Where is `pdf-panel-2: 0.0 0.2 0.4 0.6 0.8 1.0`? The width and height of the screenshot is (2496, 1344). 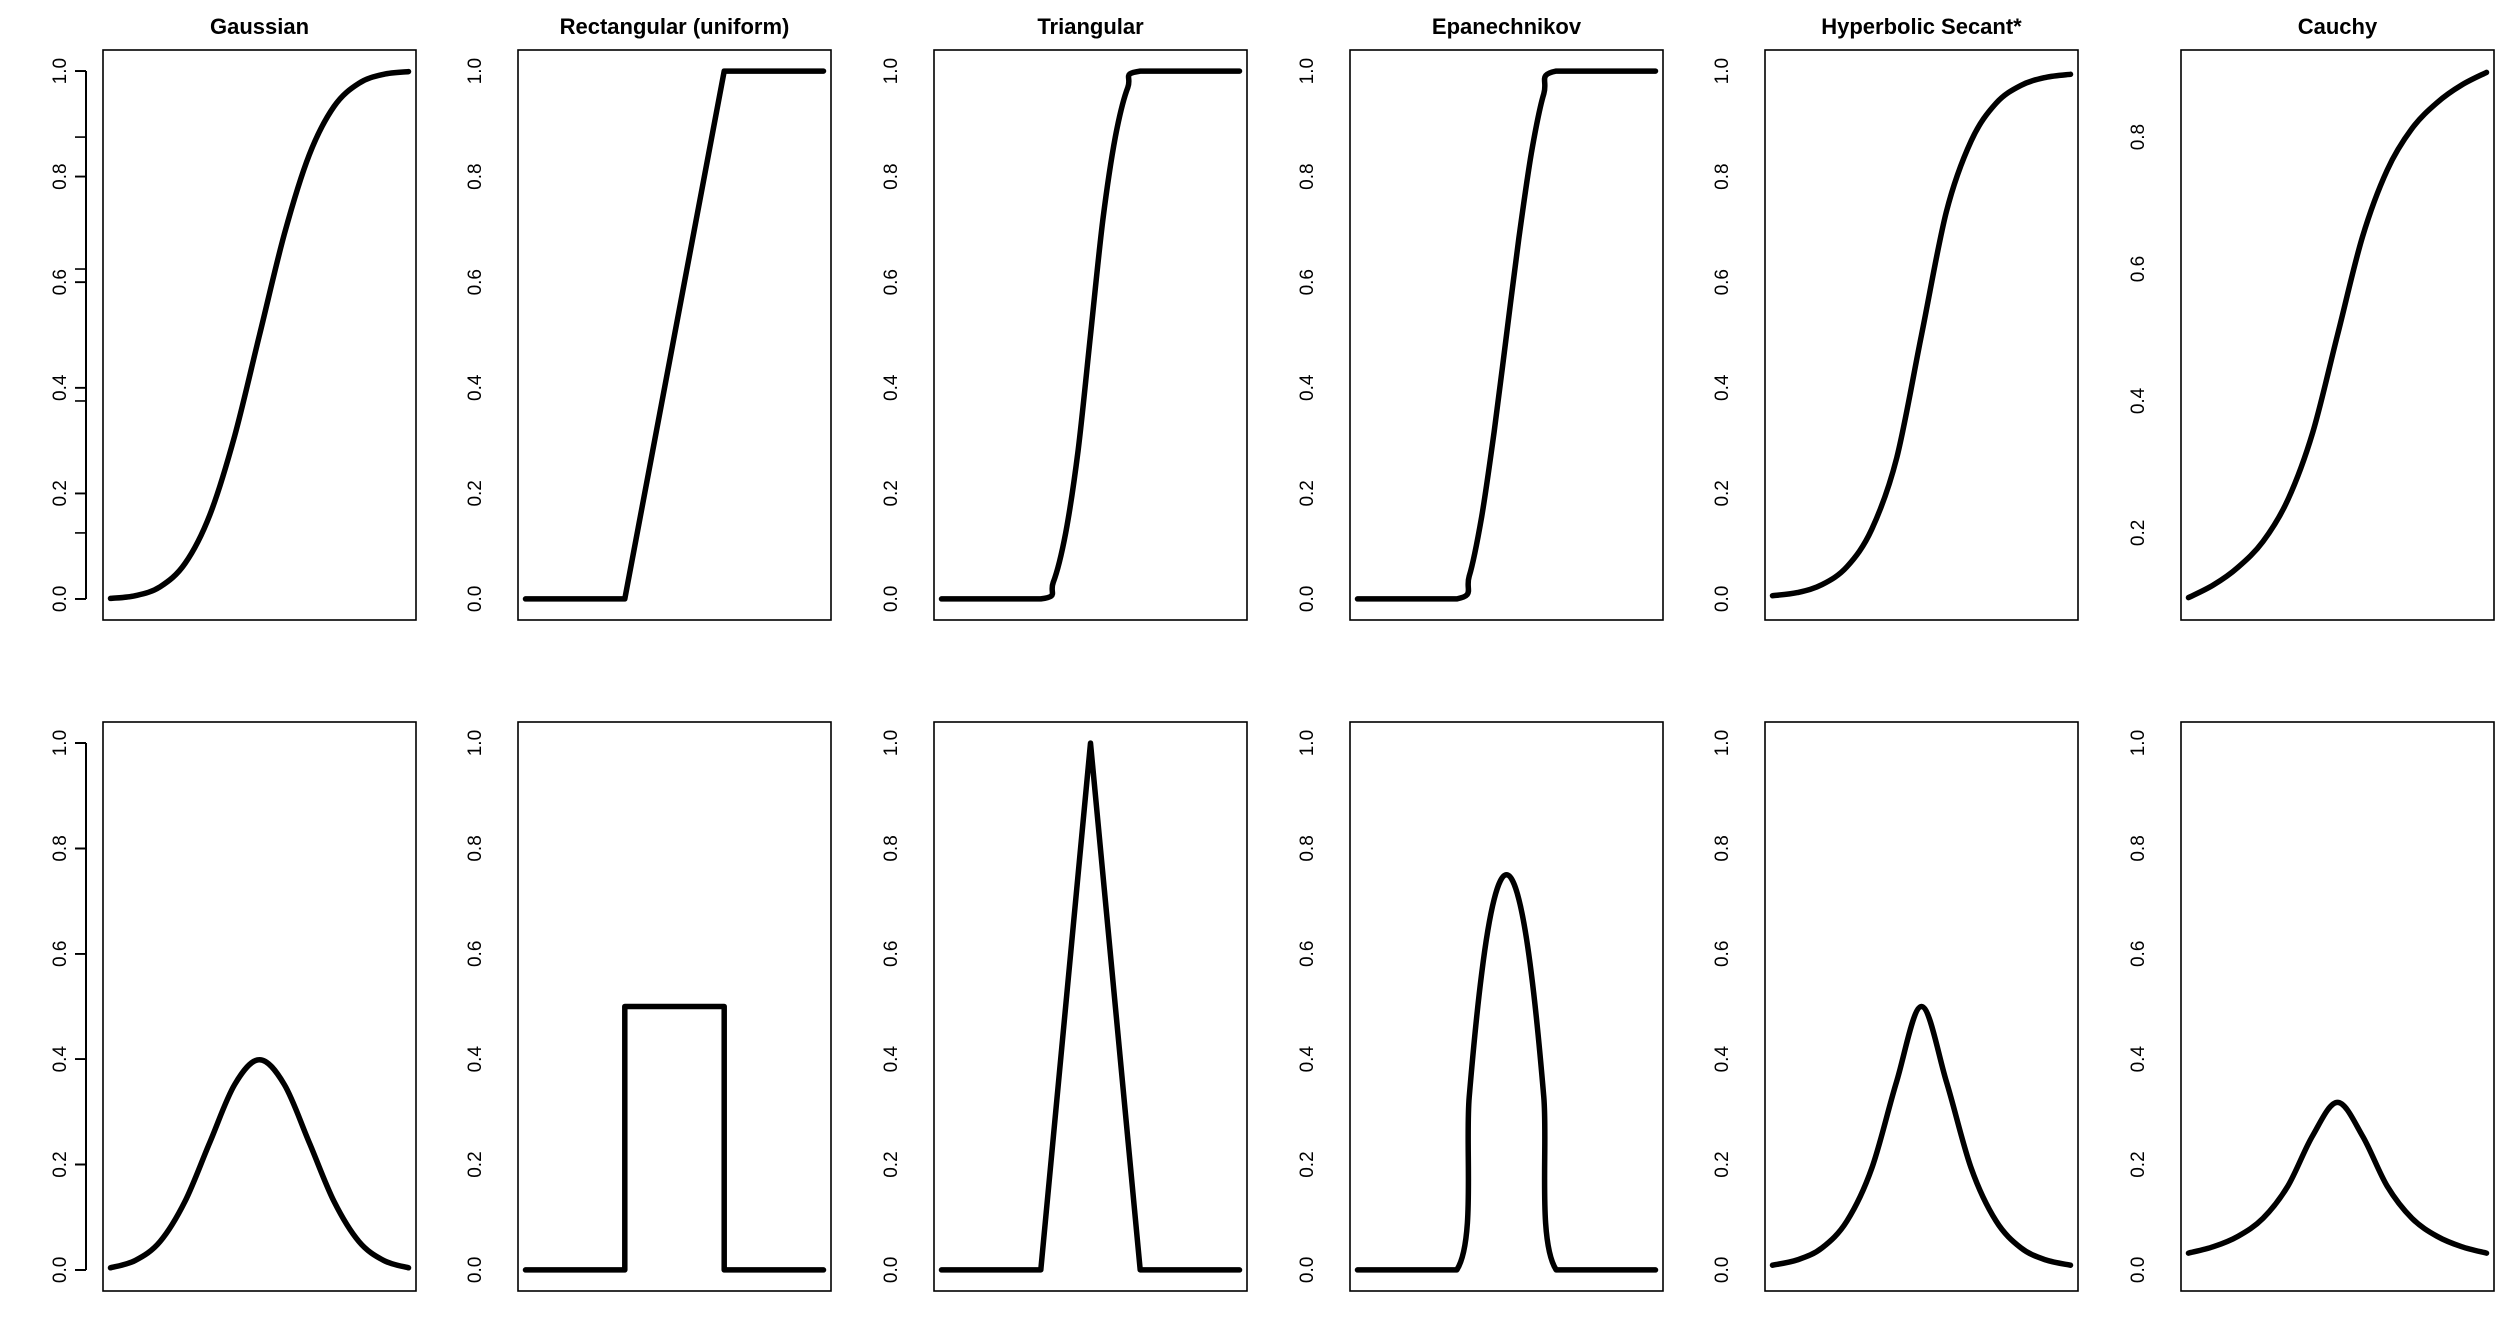 pdf-panel-2: 0.0 0.2 0.4 0.6 0.8 1.0 is located at coordinates (453, 1006).